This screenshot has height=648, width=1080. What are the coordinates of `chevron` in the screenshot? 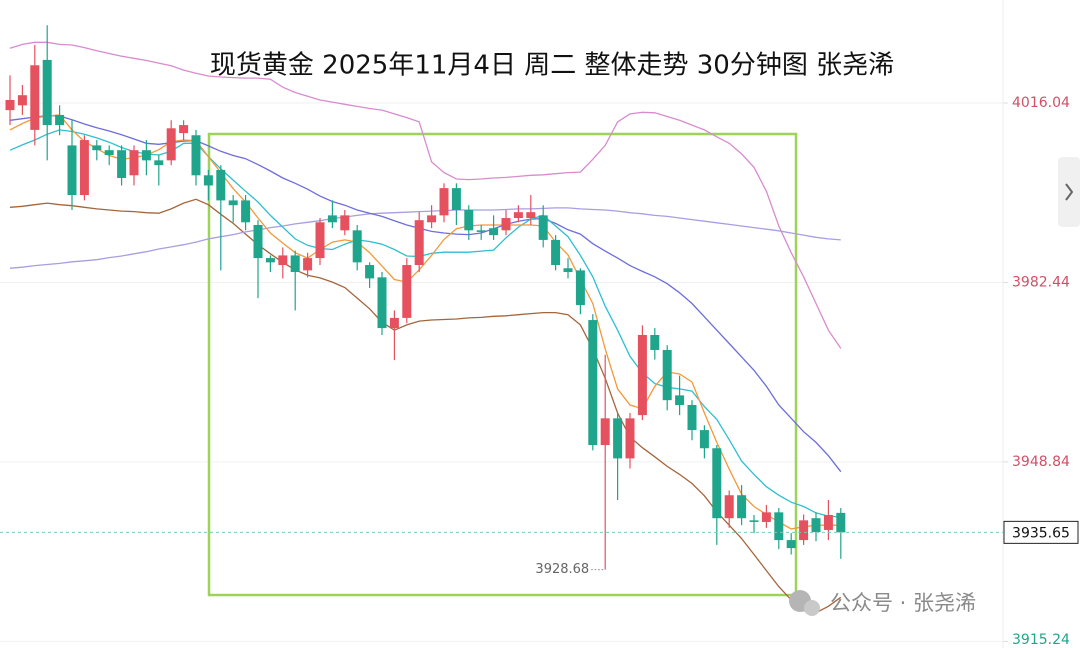 It's located at (1069, 192).